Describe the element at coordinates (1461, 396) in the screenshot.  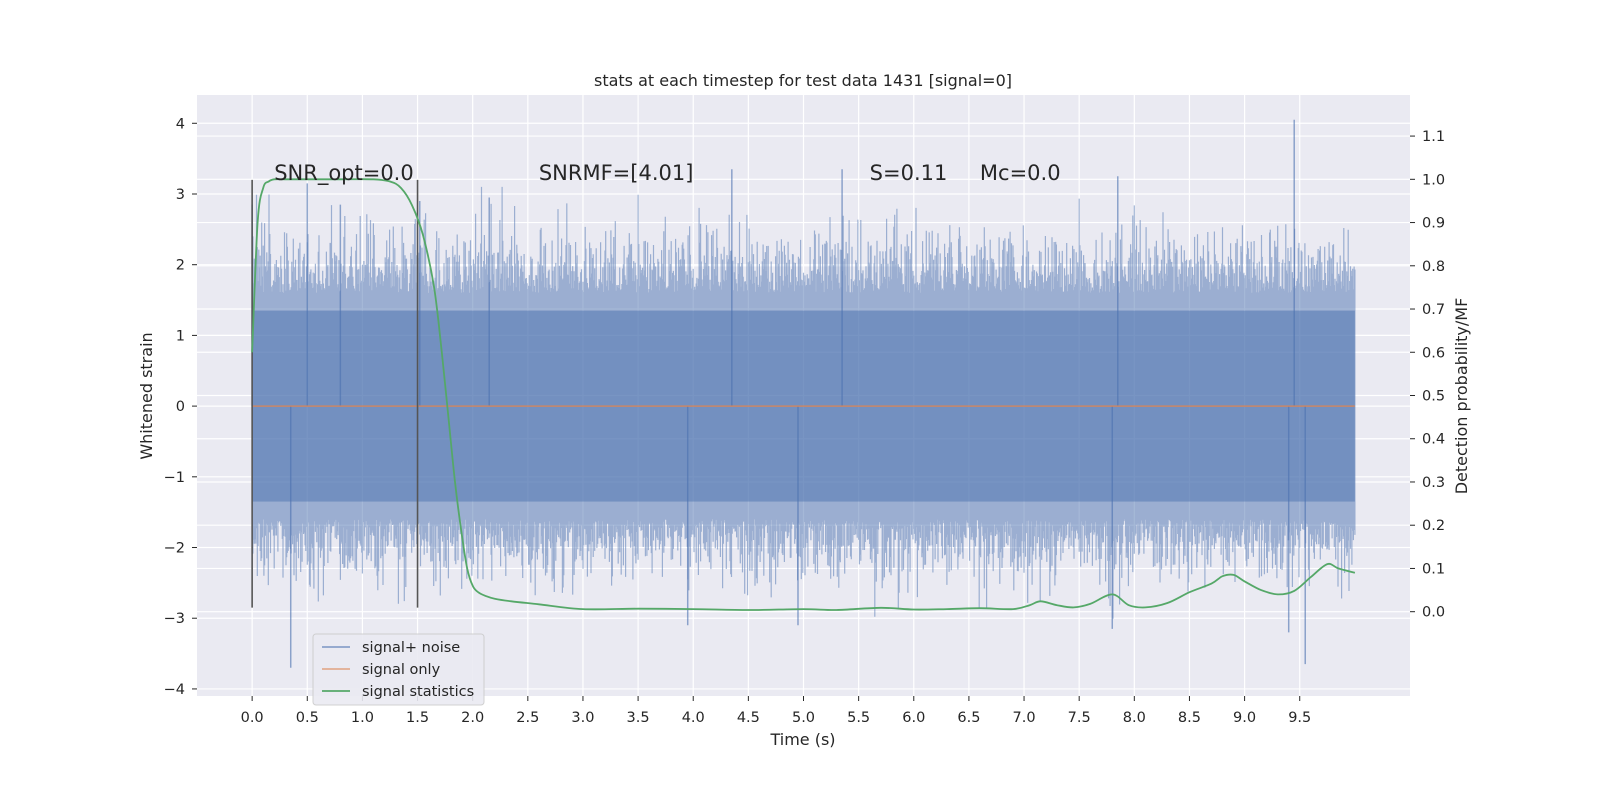
I see `y2-axis-label: Detection probability/MF` at that location.